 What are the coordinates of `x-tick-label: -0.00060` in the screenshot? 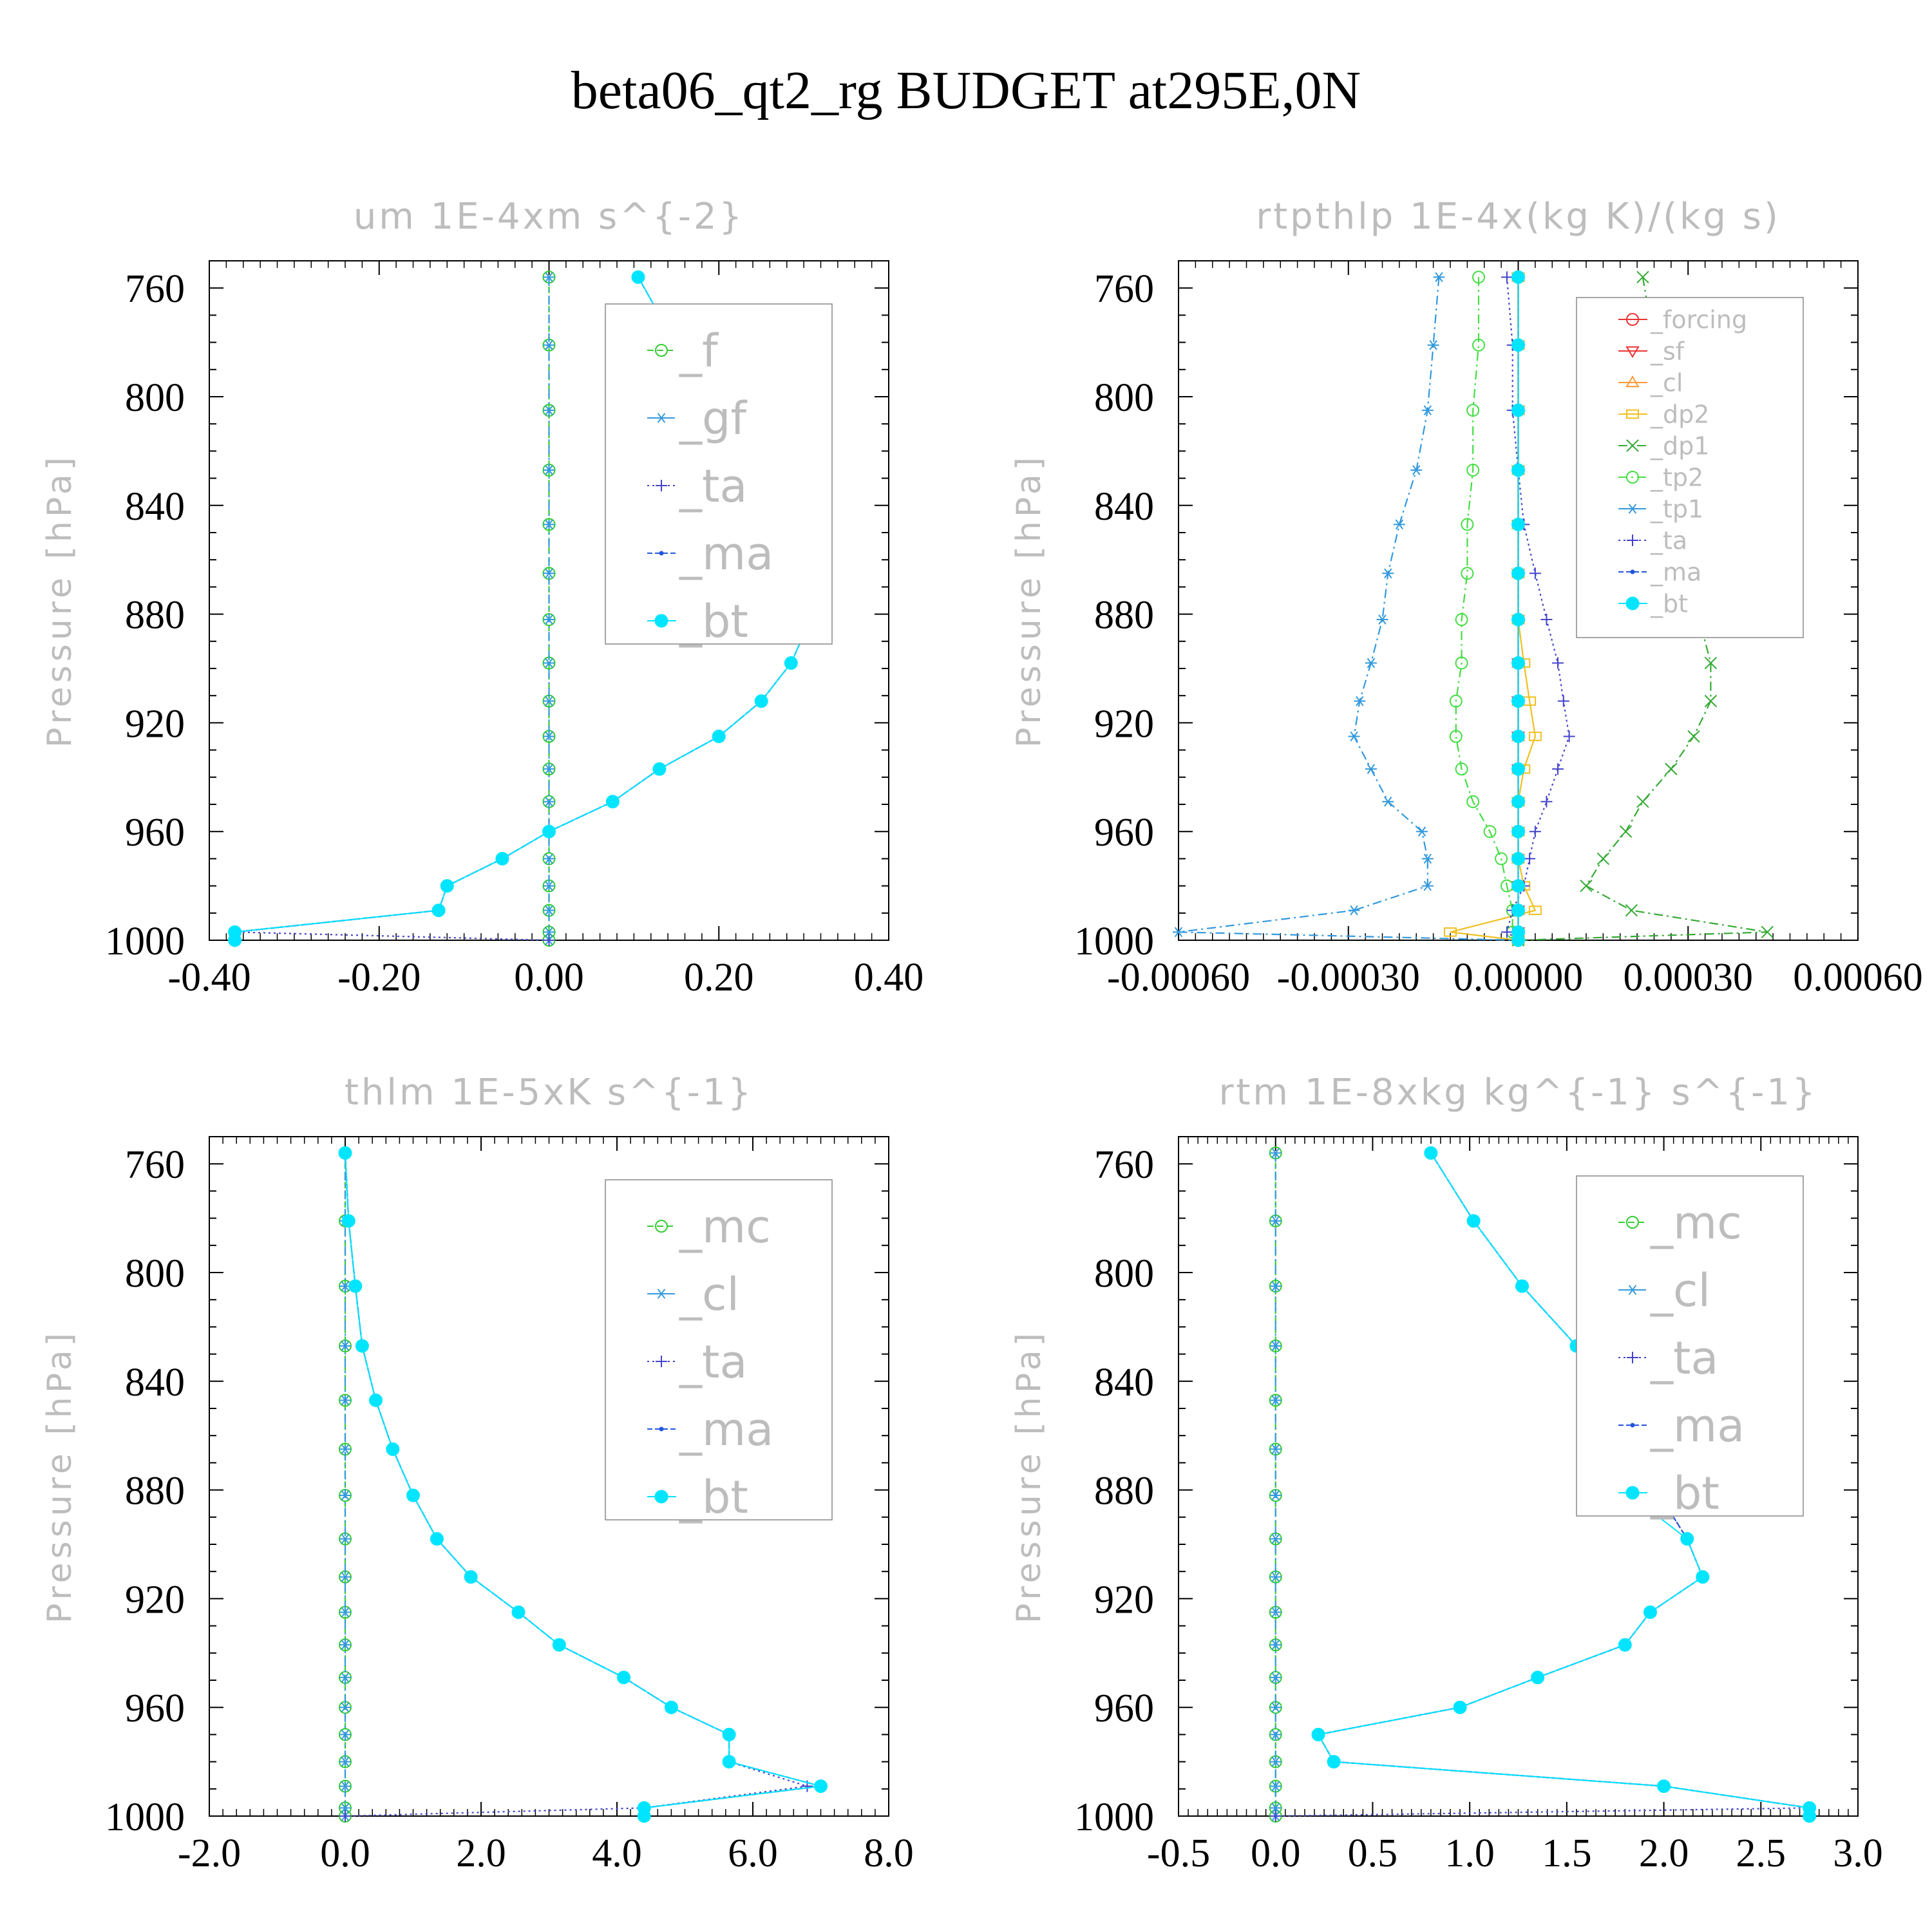 It's located at (1178, 977).